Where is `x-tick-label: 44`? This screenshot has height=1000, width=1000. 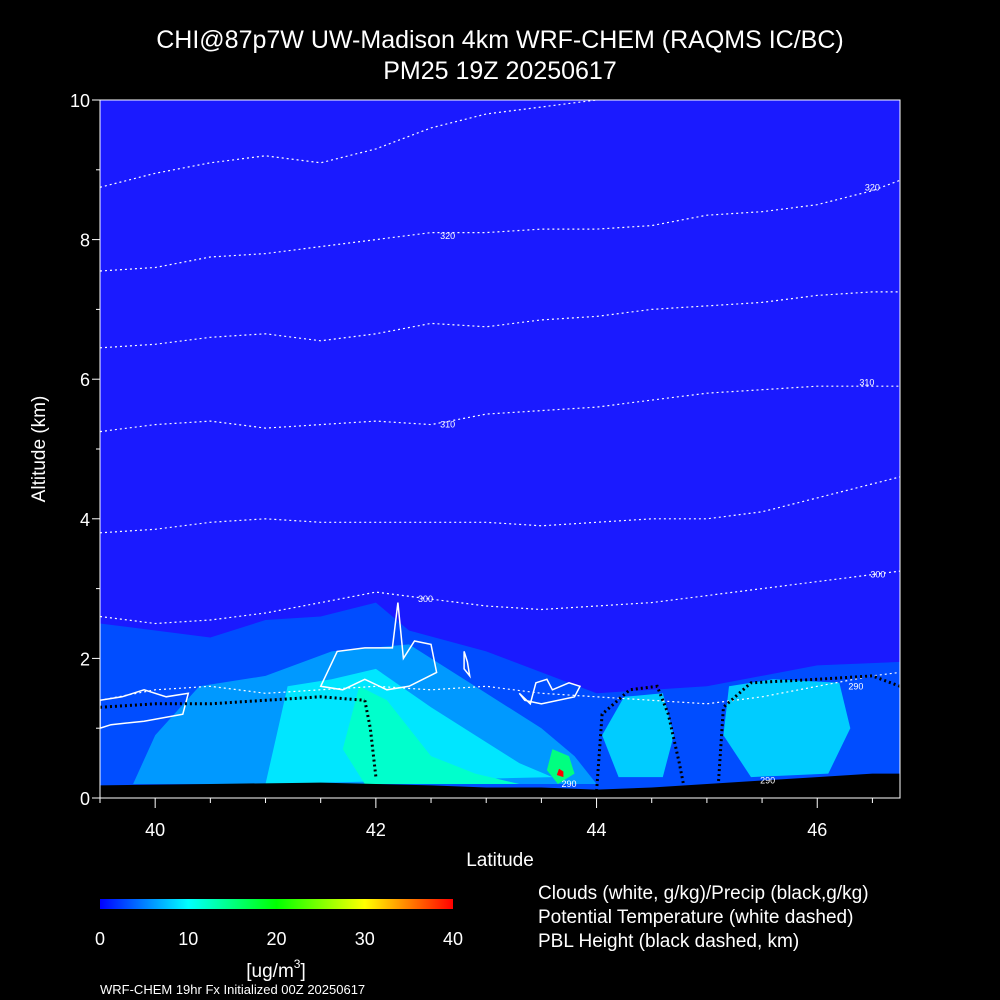 x-tick-label: 44 is located at coordinates (597, 830).